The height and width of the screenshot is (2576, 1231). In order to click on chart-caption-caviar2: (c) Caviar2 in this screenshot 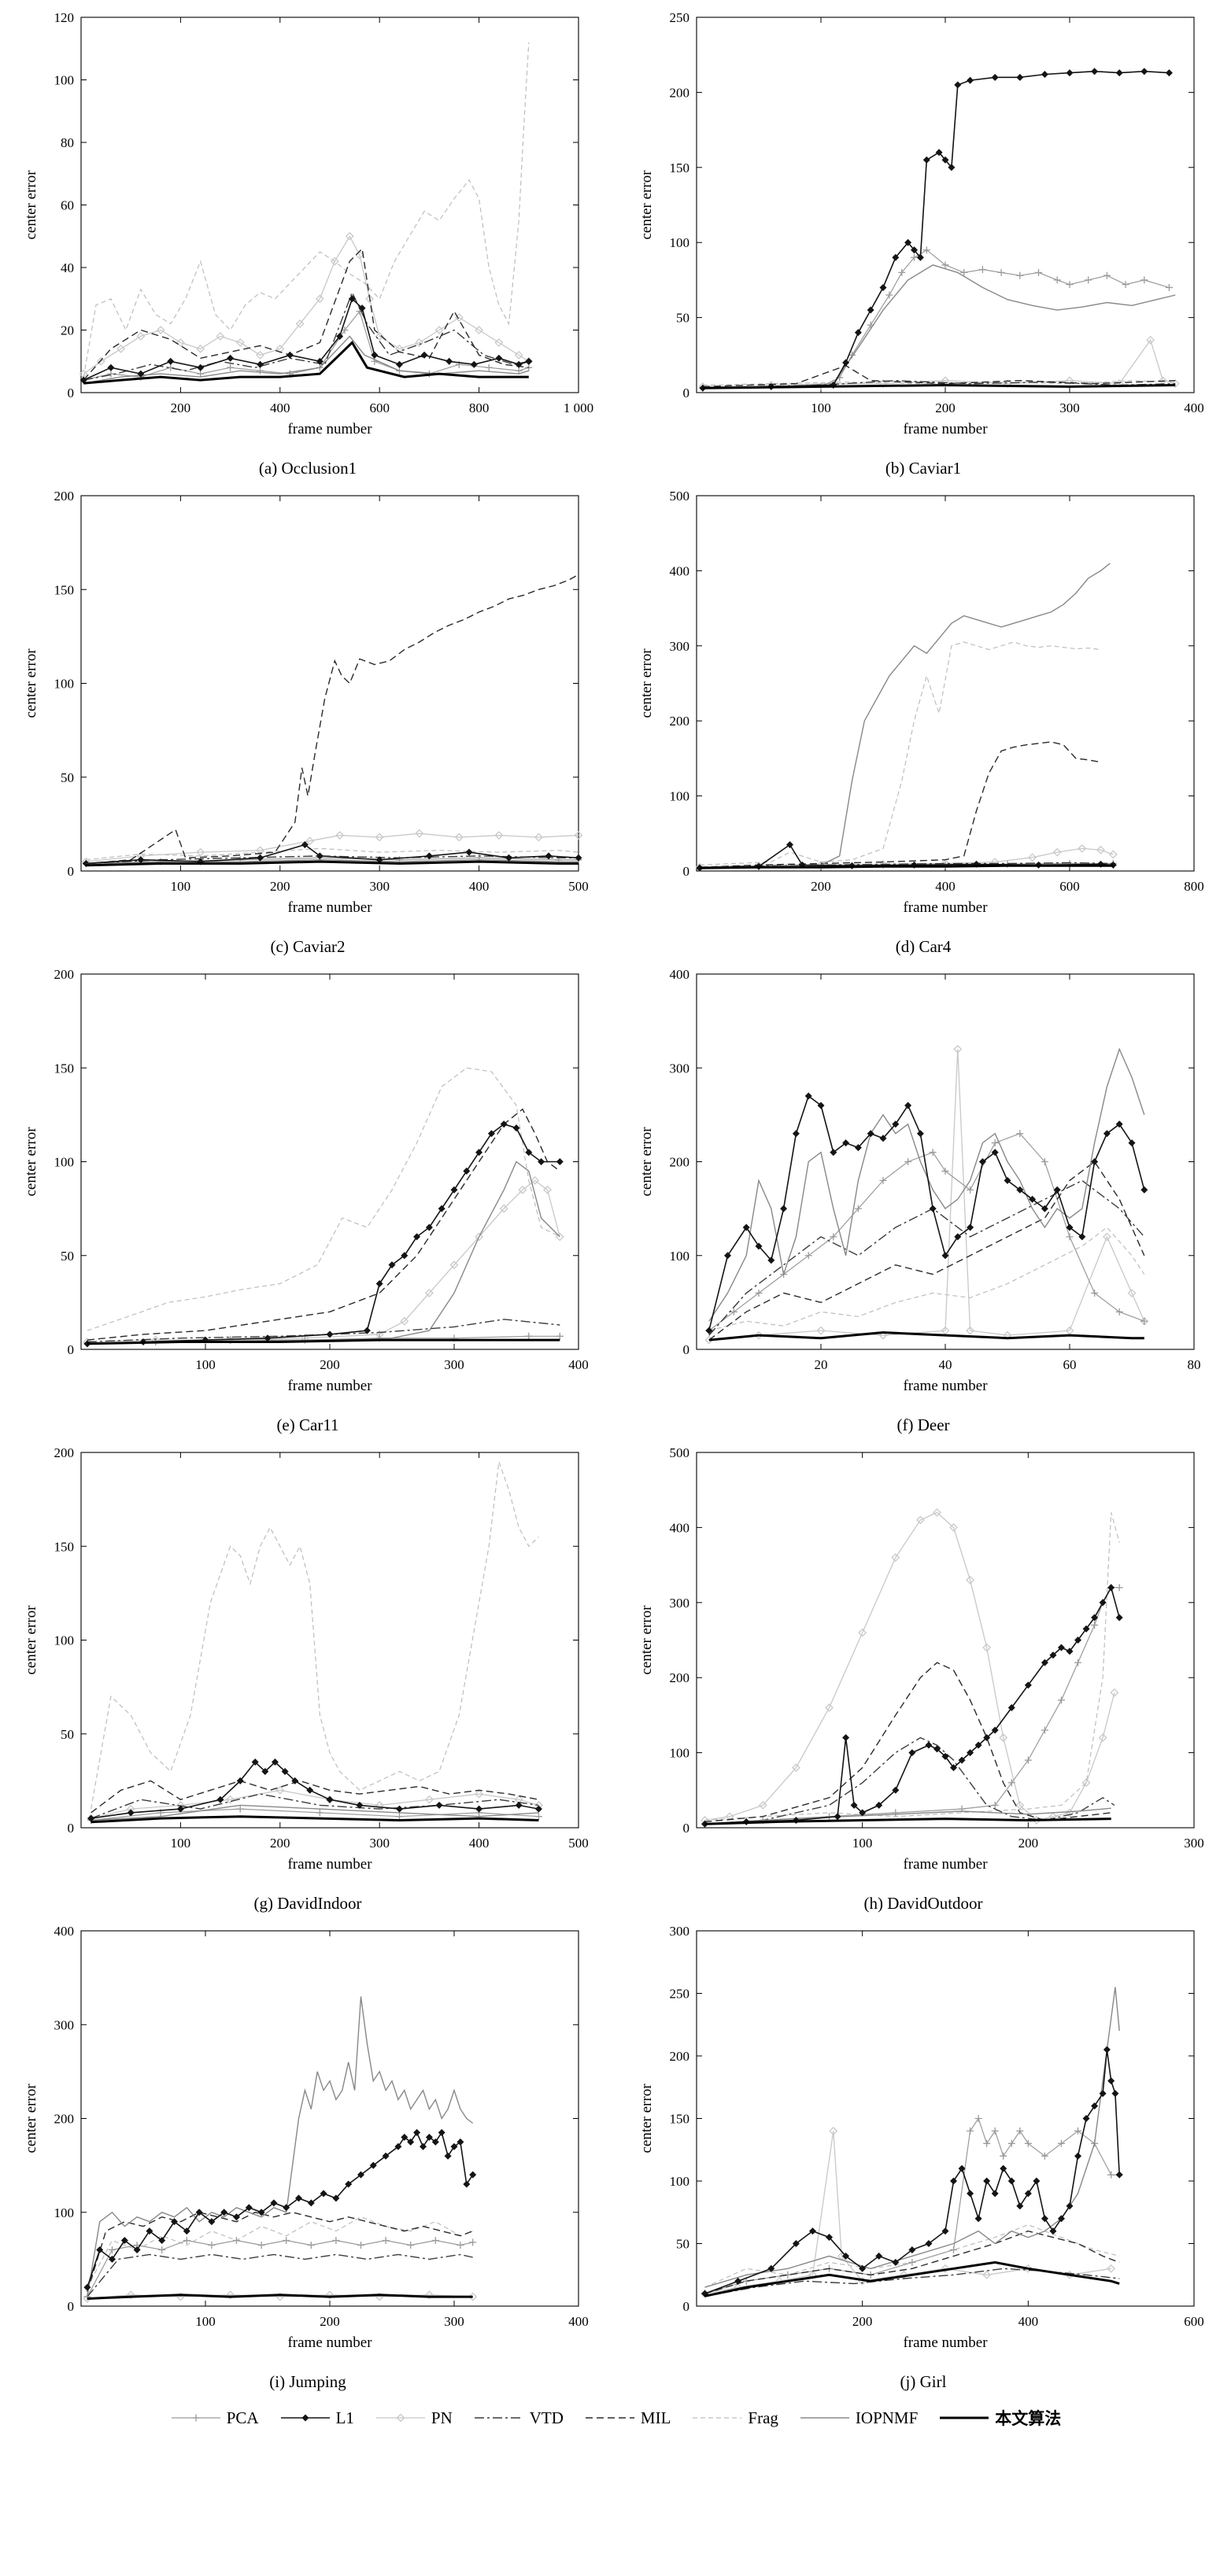, I will do `click(308, 946)`.